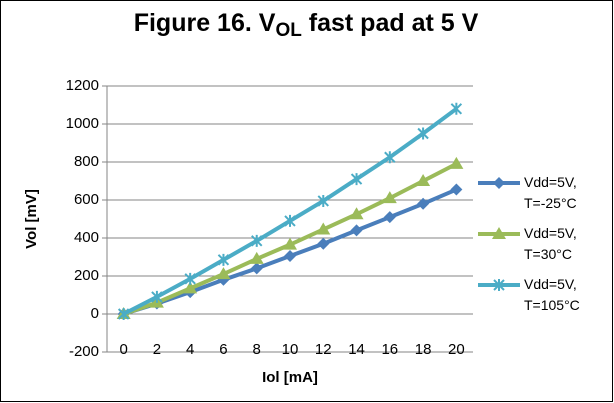 The height and width of the screenshot is (403, 614). Describe the element at coordinates (423, 349) in the screenshot. I see `x-tick-label: 18` at that location.